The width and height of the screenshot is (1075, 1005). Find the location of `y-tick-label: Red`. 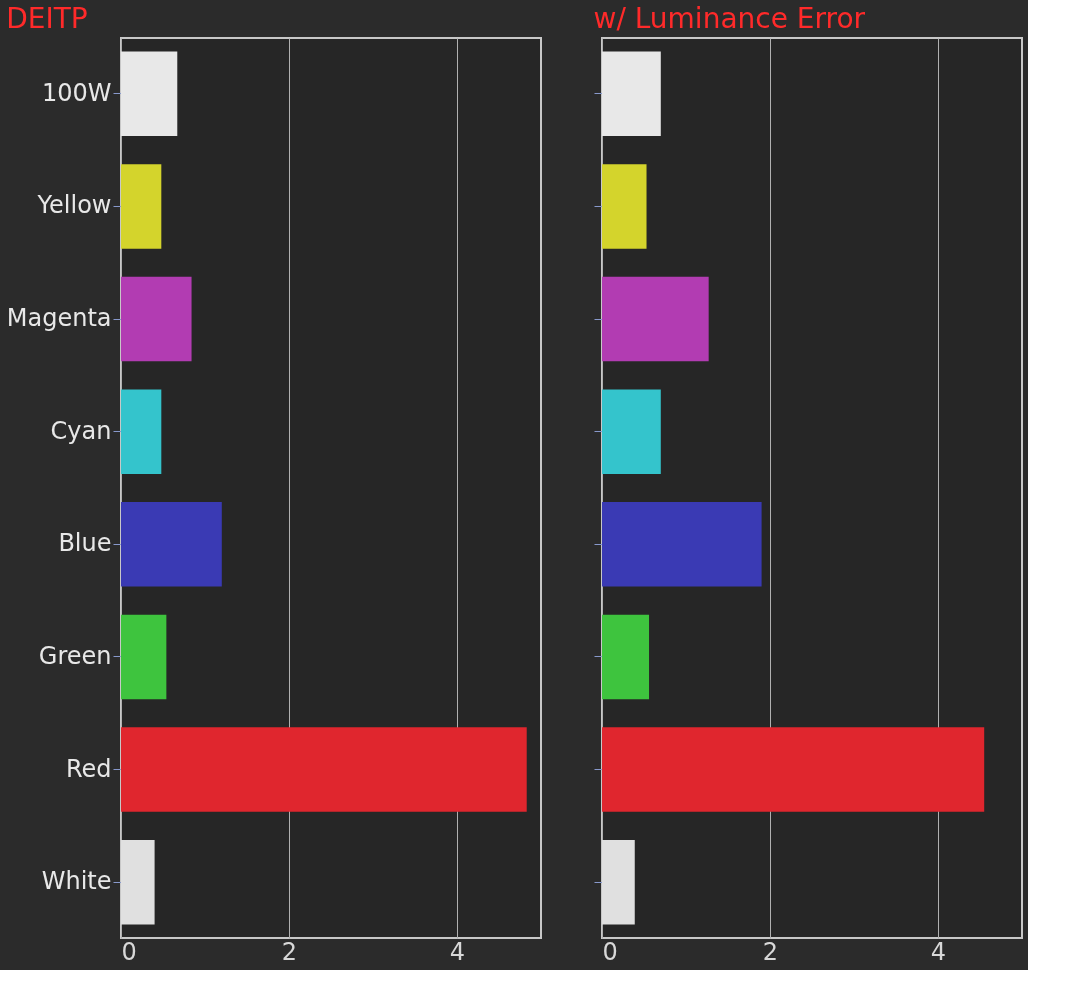

y-tick-label: Red is located at coordinates (88, 768).